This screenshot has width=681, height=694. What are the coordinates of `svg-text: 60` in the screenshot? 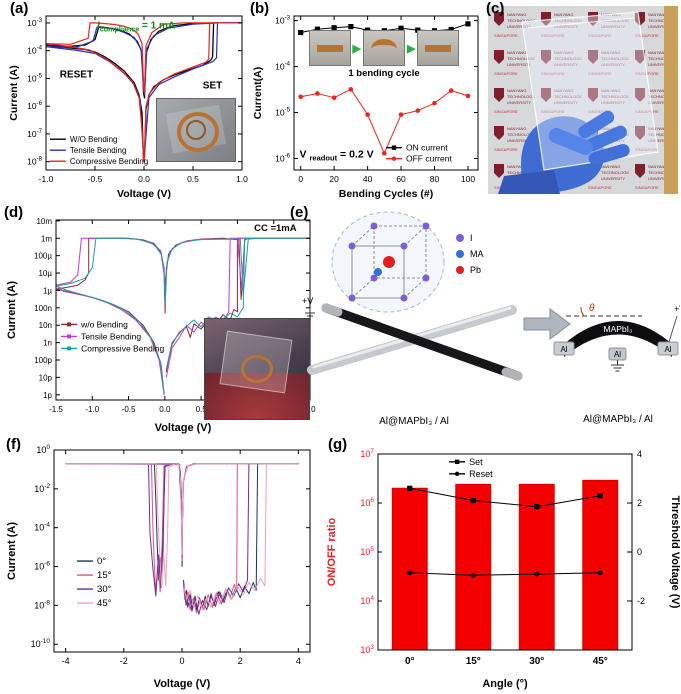 It's located at (401, 179).